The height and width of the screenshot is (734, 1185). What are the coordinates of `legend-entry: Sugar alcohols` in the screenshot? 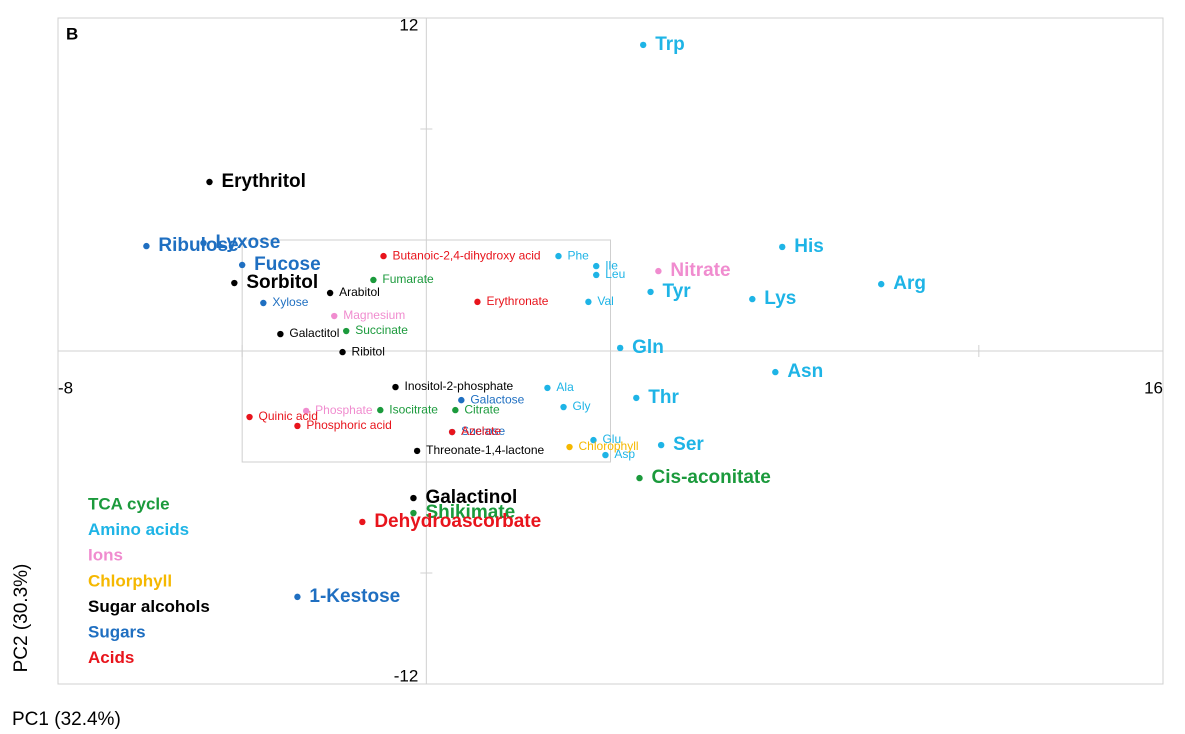 It's located at (149, 606).